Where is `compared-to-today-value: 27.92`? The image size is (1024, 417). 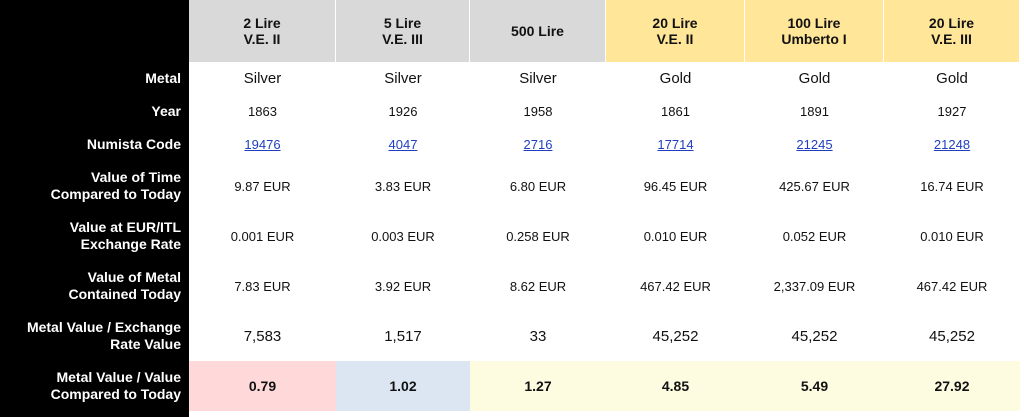
compared-to-today-value: 27.92 is located at coordinates (952, 385).